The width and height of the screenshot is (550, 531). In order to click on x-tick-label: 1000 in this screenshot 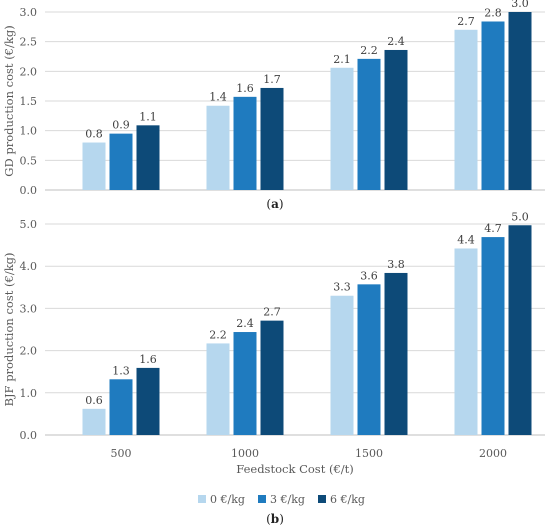, I will do `click(245, 453)`.